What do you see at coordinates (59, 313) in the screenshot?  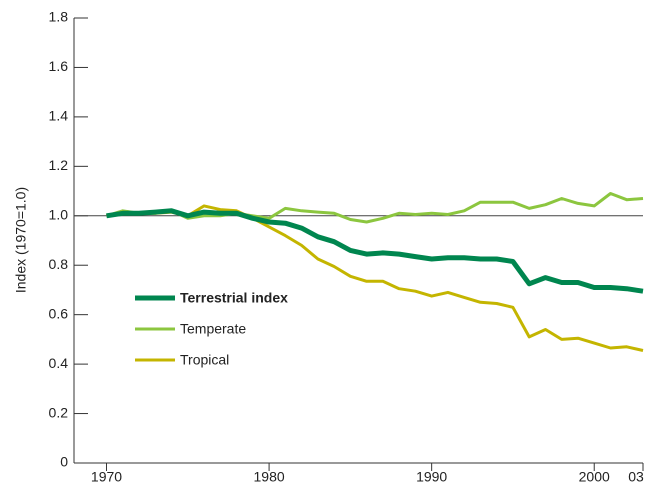 I see `y-tick-label: 0.6` at bounding box center [59, 313].